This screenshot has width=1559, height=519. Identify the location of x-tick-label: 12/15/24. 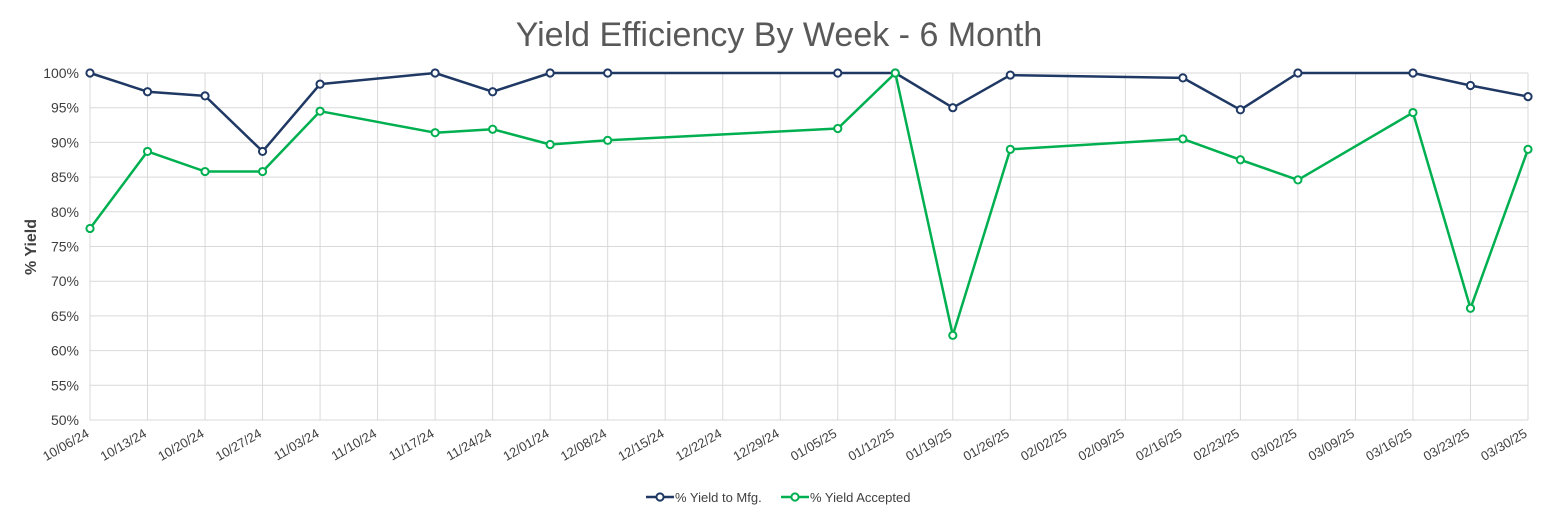
(640, 445).